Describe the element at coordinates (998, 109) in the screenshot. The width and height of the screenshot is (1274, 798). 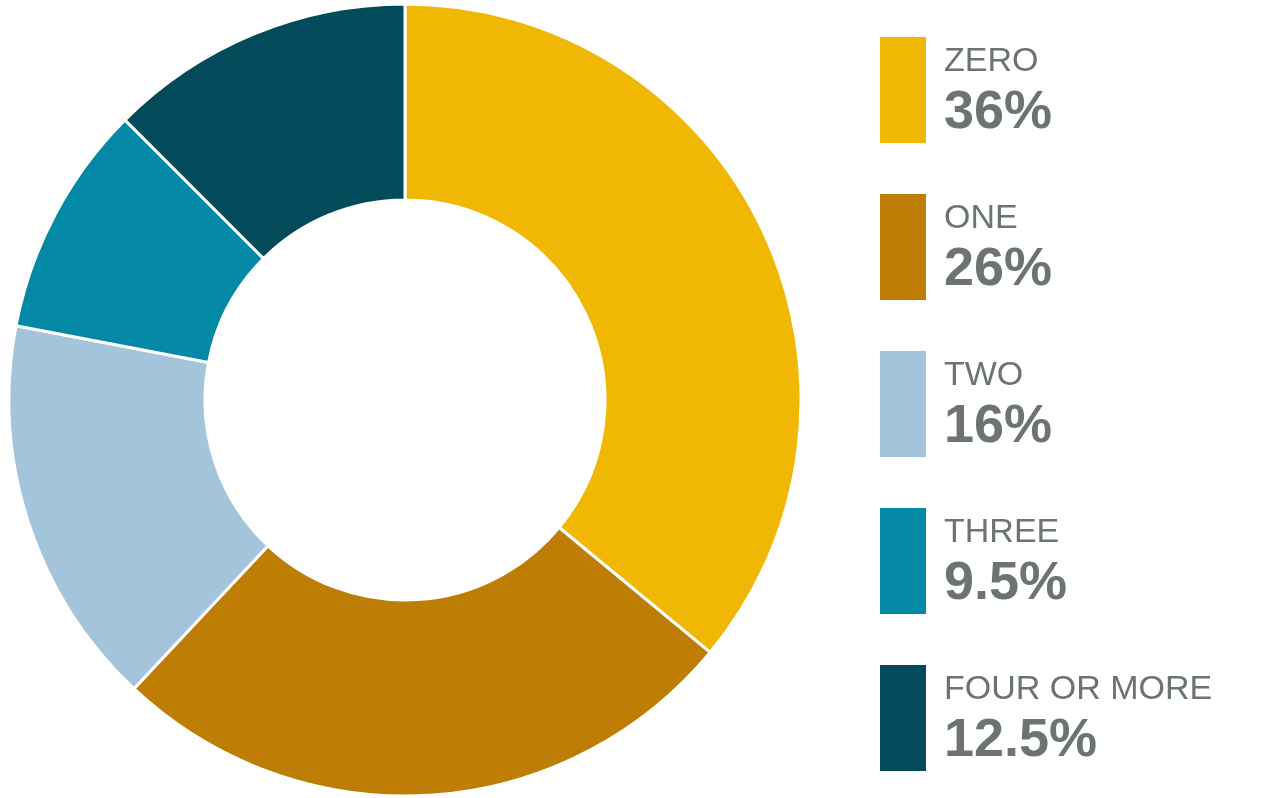
I see `data-label: 36%` at that location.